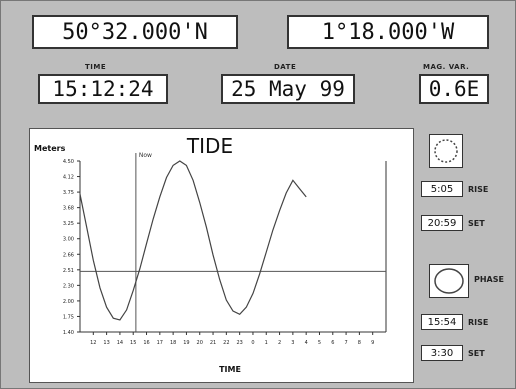 The width and height of the screenshot is (516, 389). What do you see at coordinates (476, 223) in the screenshot?
I see `sunset-label: SET` at bounding box center [476, 223].